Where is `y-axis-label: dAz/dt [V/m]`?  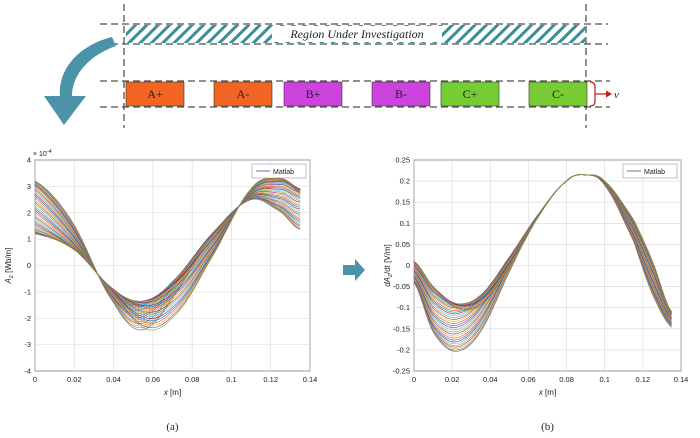 y-axis-label: dAz/dt [V/m] is located at coordinates (388, 265).